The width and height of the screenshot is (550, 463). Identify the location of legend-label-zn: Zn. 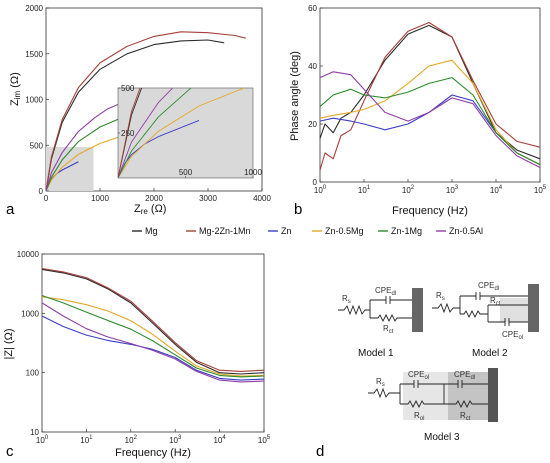
(286, 231).